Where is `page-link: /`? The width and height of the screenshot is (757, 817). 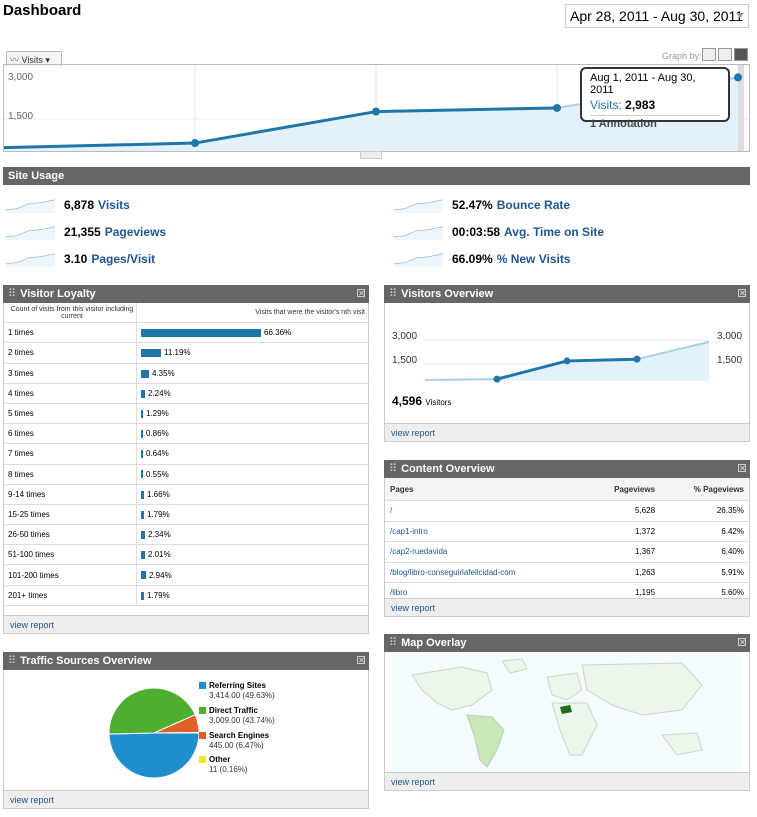 page-link: / is located at coordinates (485, 511).